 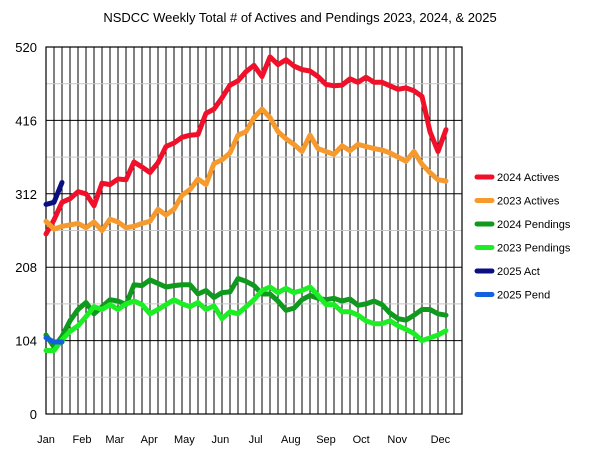 I want to click on y-tick-label: 416, so click(x=26, y=120).